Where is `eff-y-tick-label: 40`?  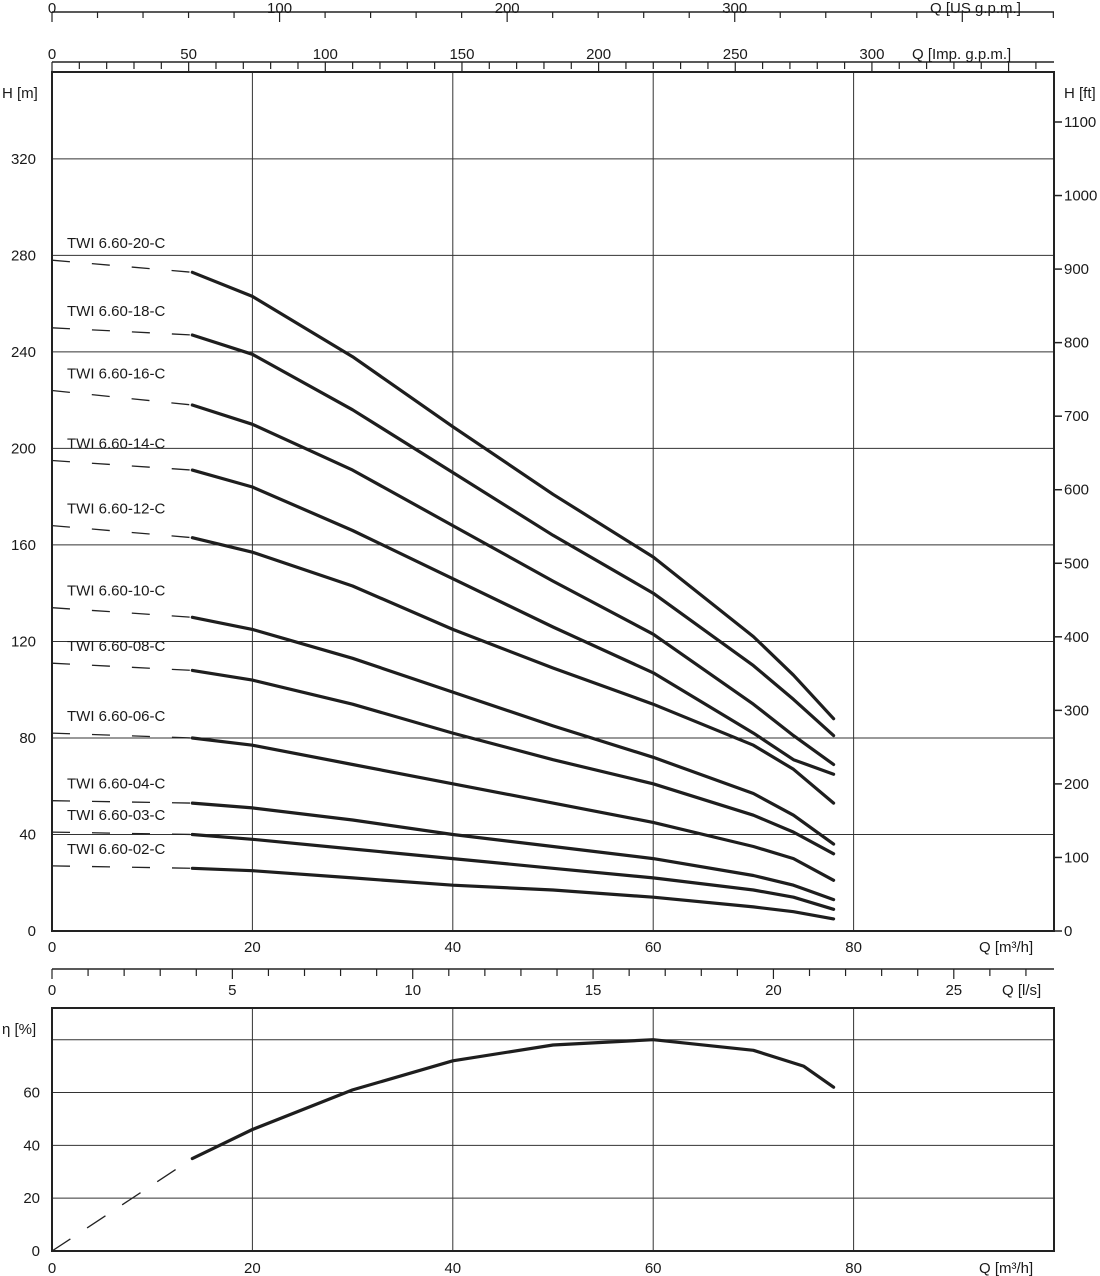
eff-y-tick-label: 40 is located at coordinates (31, 1145).